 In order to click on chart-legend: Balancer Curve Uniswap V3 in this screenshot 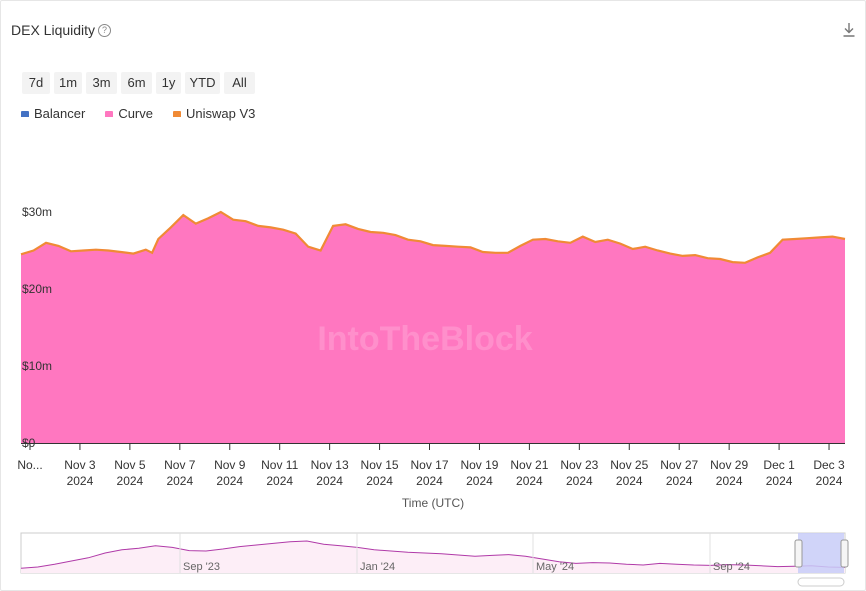, I will do `click(138, 113)`.